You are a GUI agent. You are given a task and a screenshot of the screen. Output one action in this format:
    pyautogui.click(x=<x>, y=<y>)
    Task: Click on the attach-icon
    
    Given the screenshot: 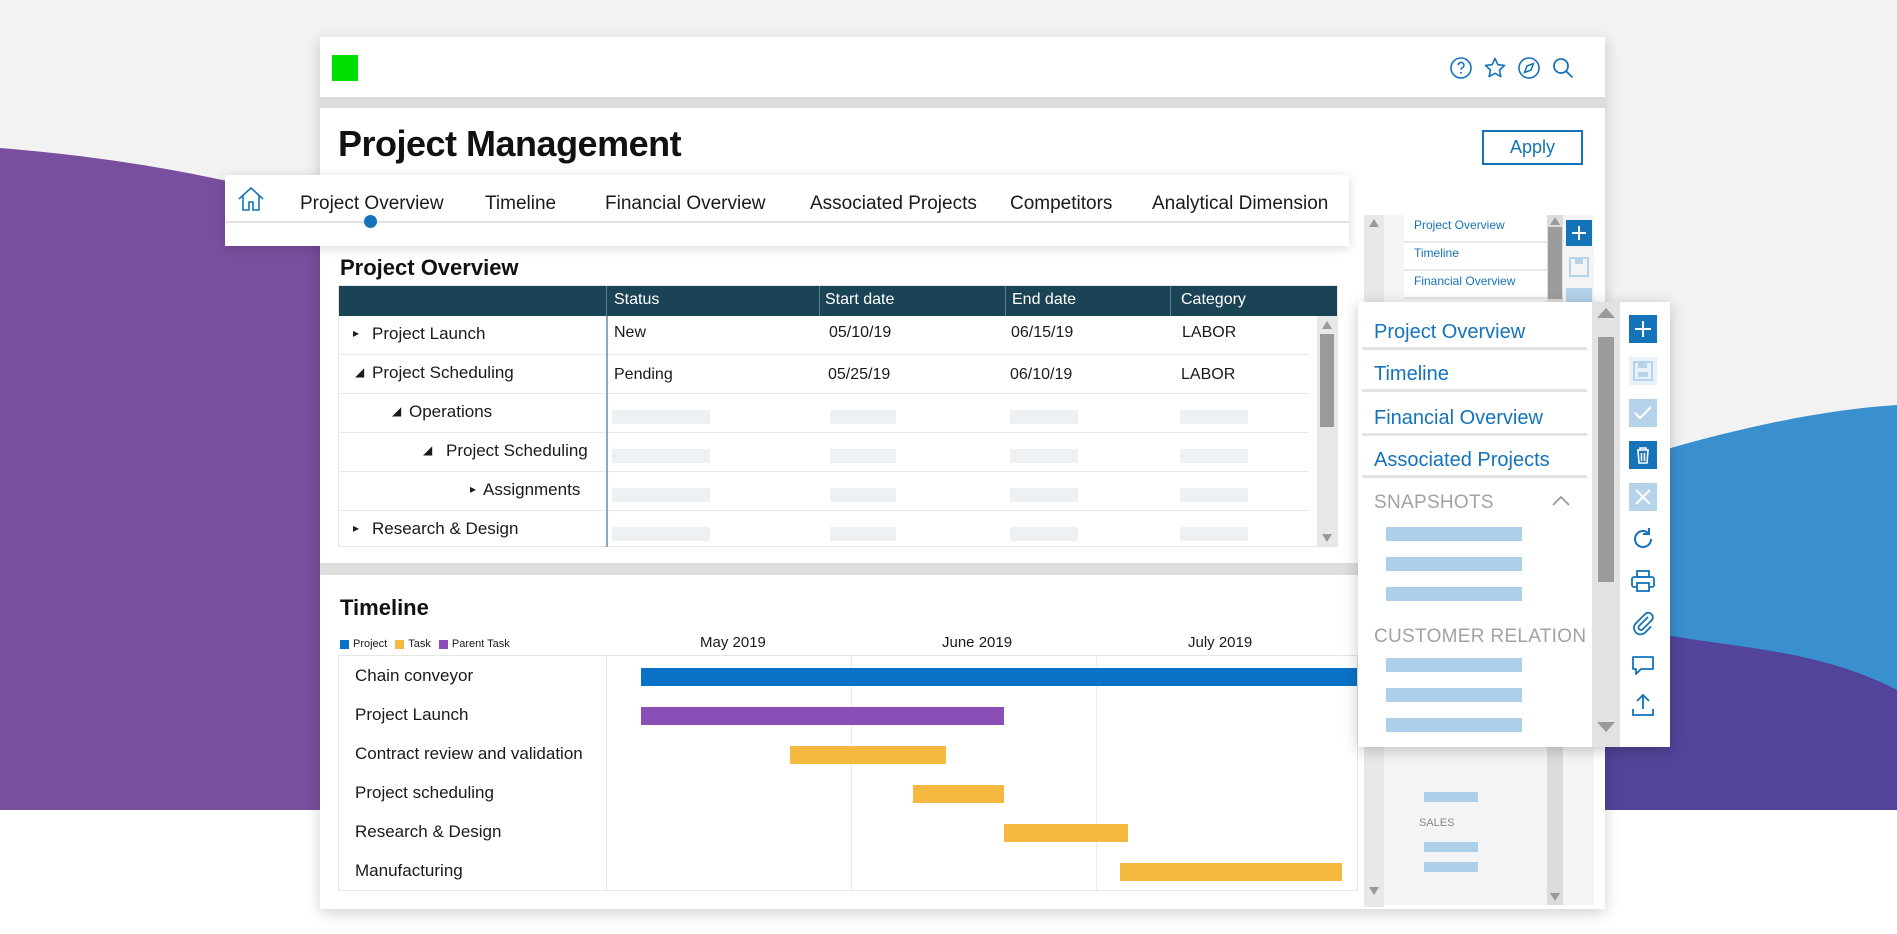 What is the action you would take?
    pyautogui.click(x=1643, y=623)
    